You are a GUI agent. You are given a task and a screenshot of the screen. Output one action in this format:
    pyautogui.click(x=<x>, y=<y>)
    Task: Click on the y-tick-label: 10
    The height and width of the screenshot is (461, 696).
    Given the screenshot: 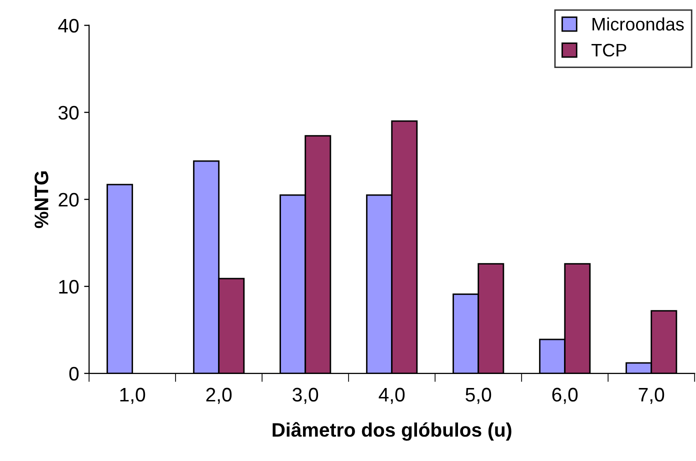 What is the action you would take?
    pyautogui.click(x=69, y=287)
    